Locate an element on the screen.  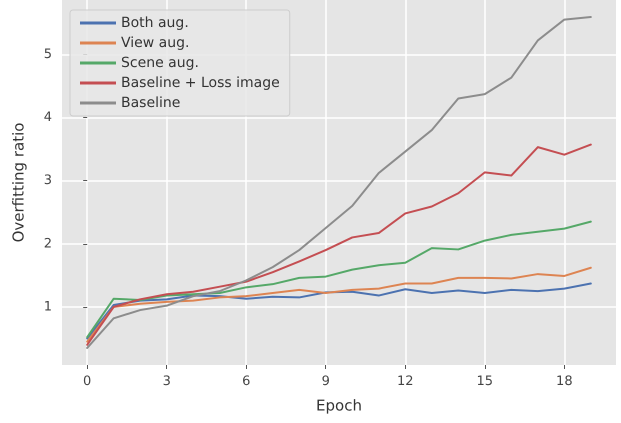
legend-label: Scene aug. is located at coordinates (160, 63).